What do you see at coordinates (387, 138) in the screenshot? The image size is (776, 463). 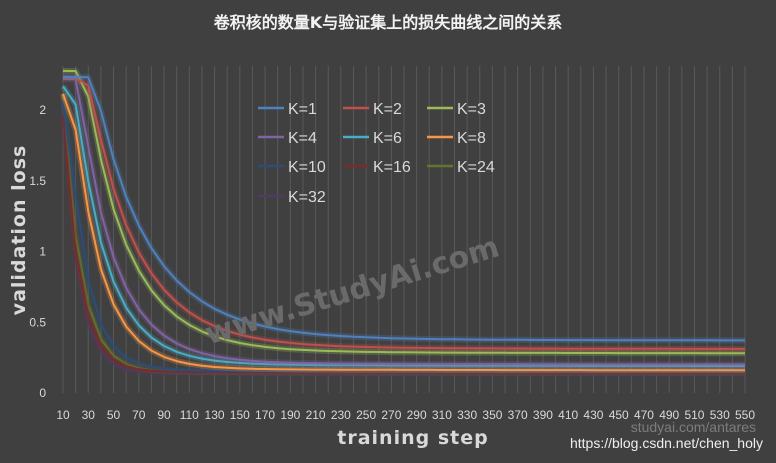 I see `legend-label: K=6` at bounding box center [387, 138].